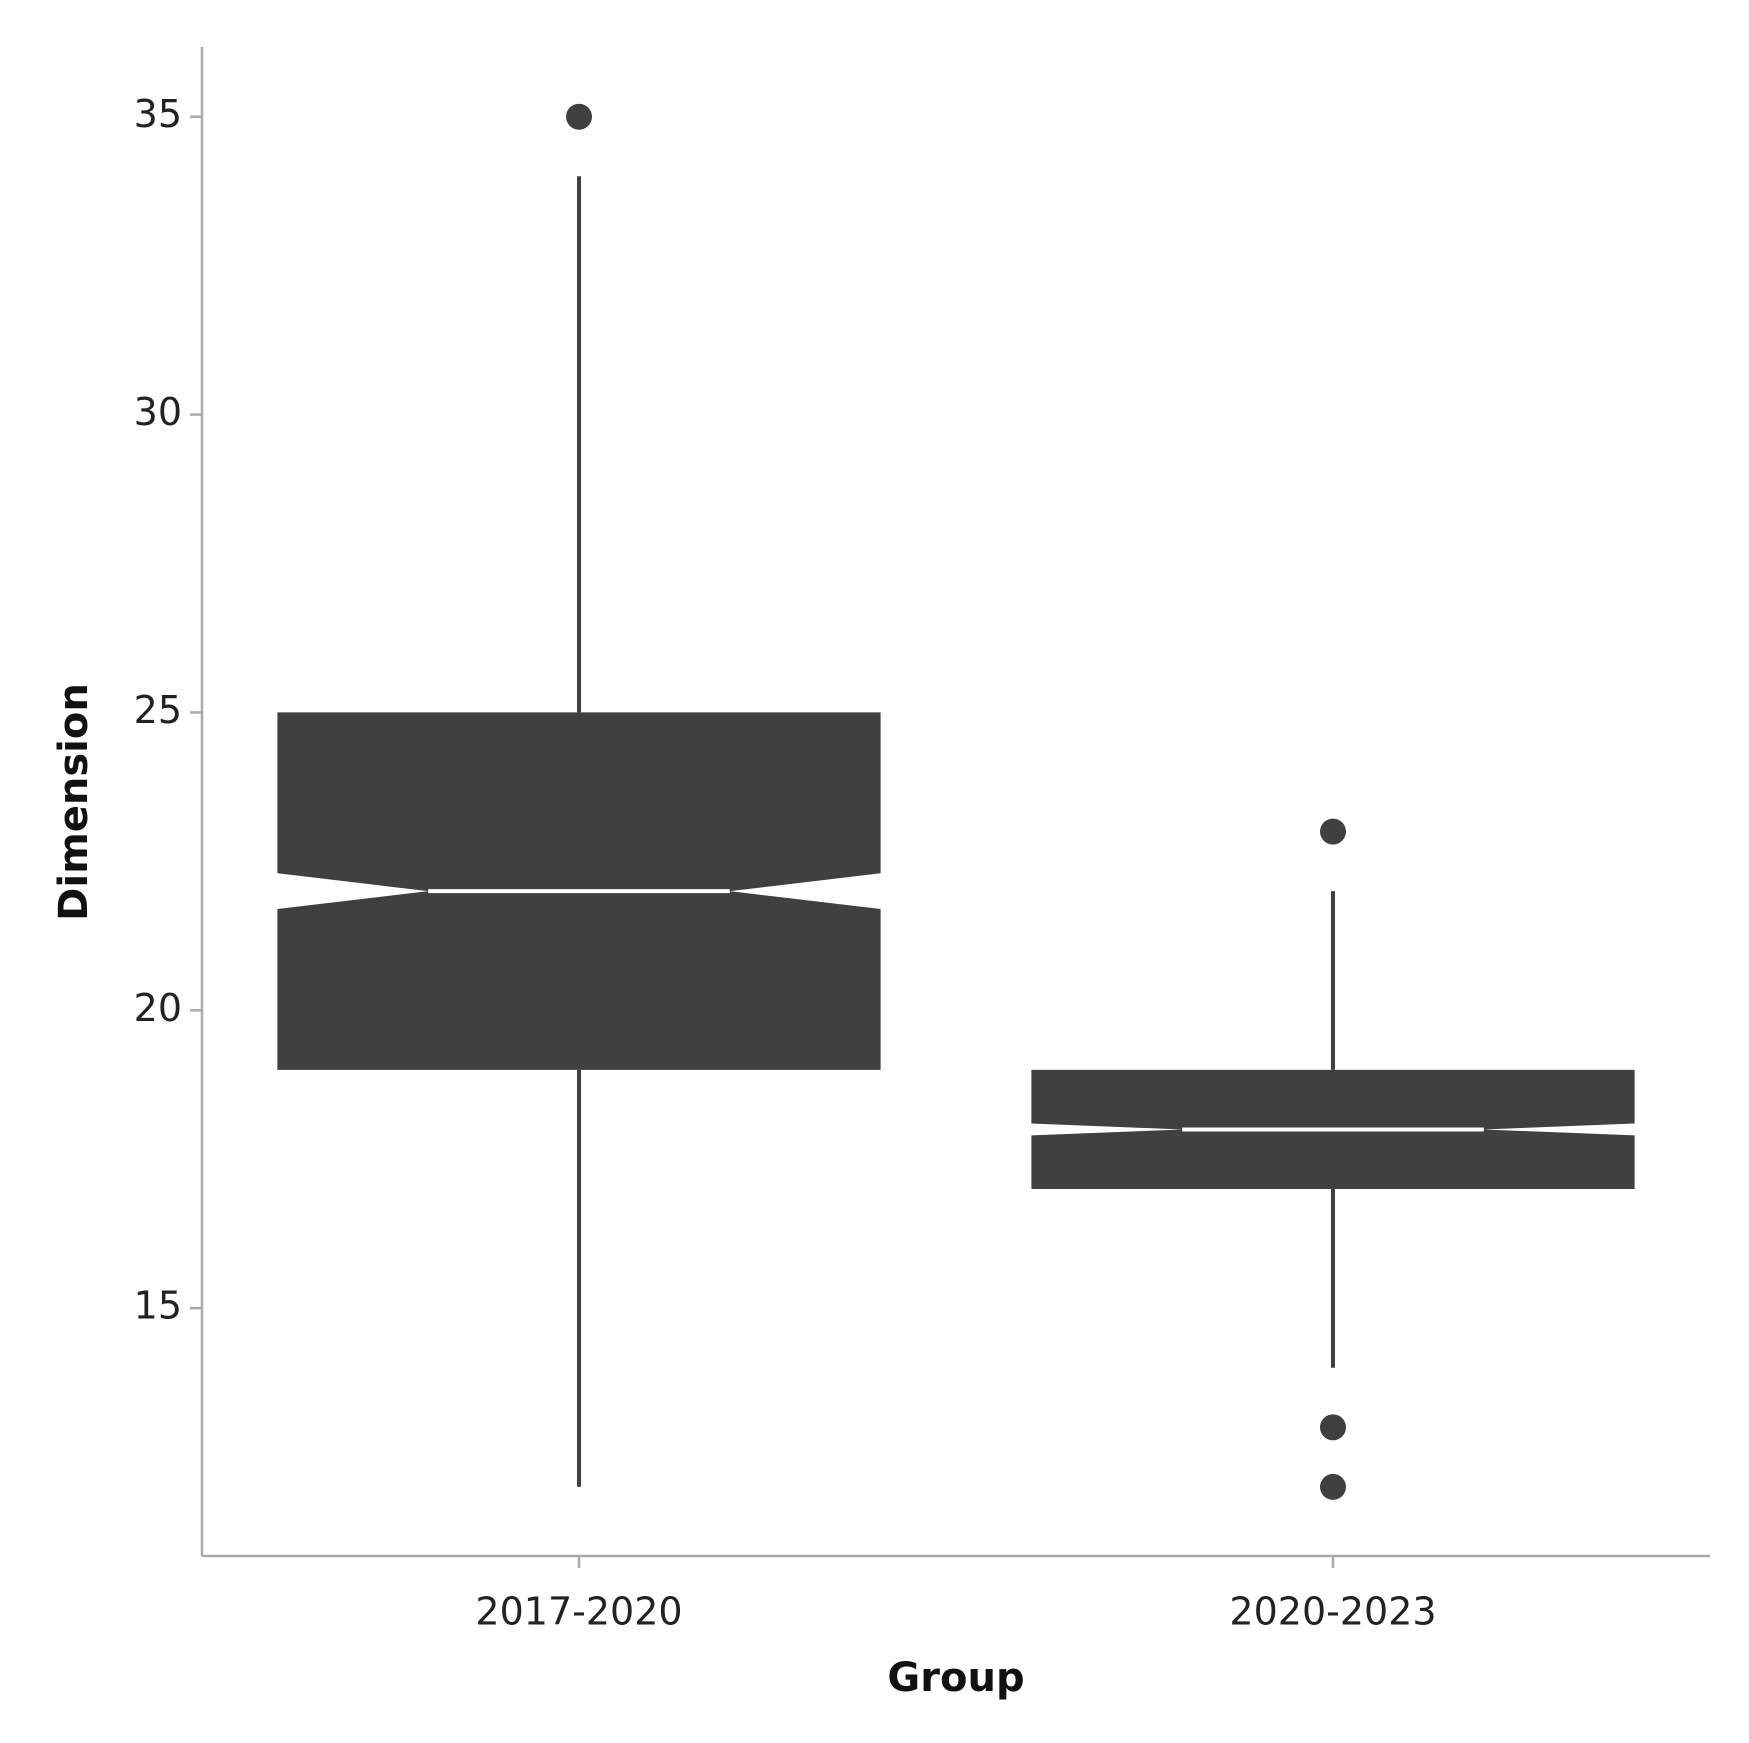  I want to click on x-axis-label: Group, so click(955, 1678).